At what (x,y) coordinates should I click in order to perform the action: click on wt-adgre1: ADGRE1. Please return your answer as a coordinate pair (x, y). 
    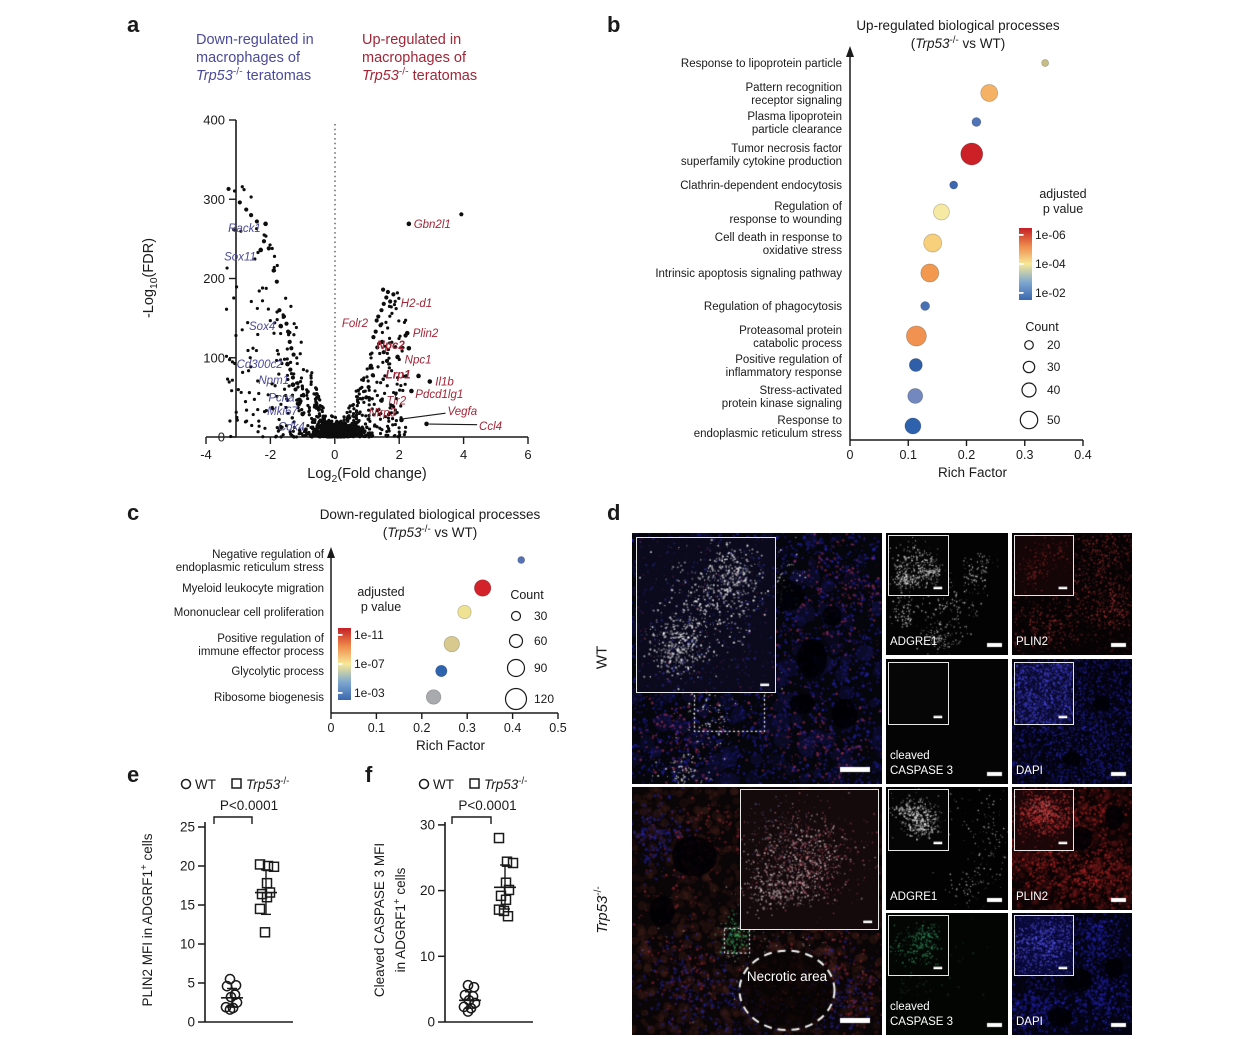
    Looking at the image, I should click on (947, 594).